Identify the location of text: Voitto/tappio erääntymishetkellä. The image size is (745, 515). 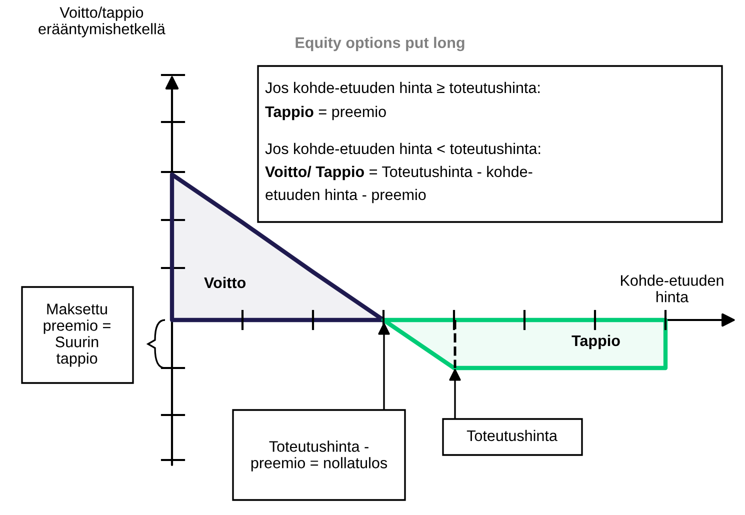
(102, 22).